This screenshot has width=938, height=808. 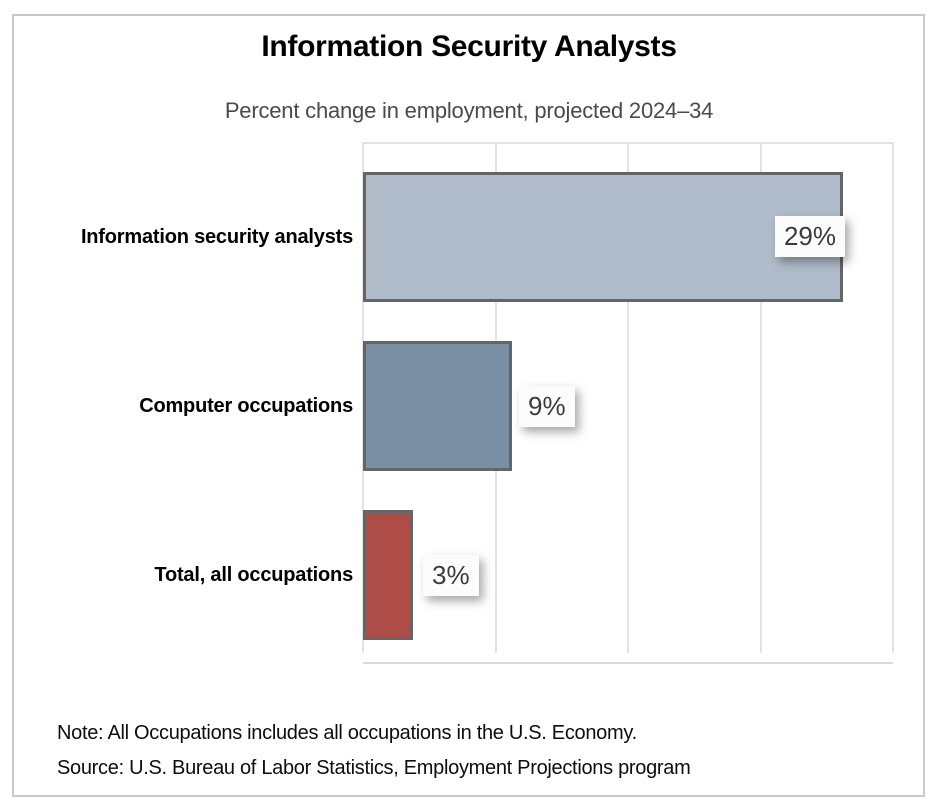 What do you see at coordinates (253, 575) in the screenshot?
I see `category-label-total-all-occupations: Total, all occupations` at bounding box center [253, 575].